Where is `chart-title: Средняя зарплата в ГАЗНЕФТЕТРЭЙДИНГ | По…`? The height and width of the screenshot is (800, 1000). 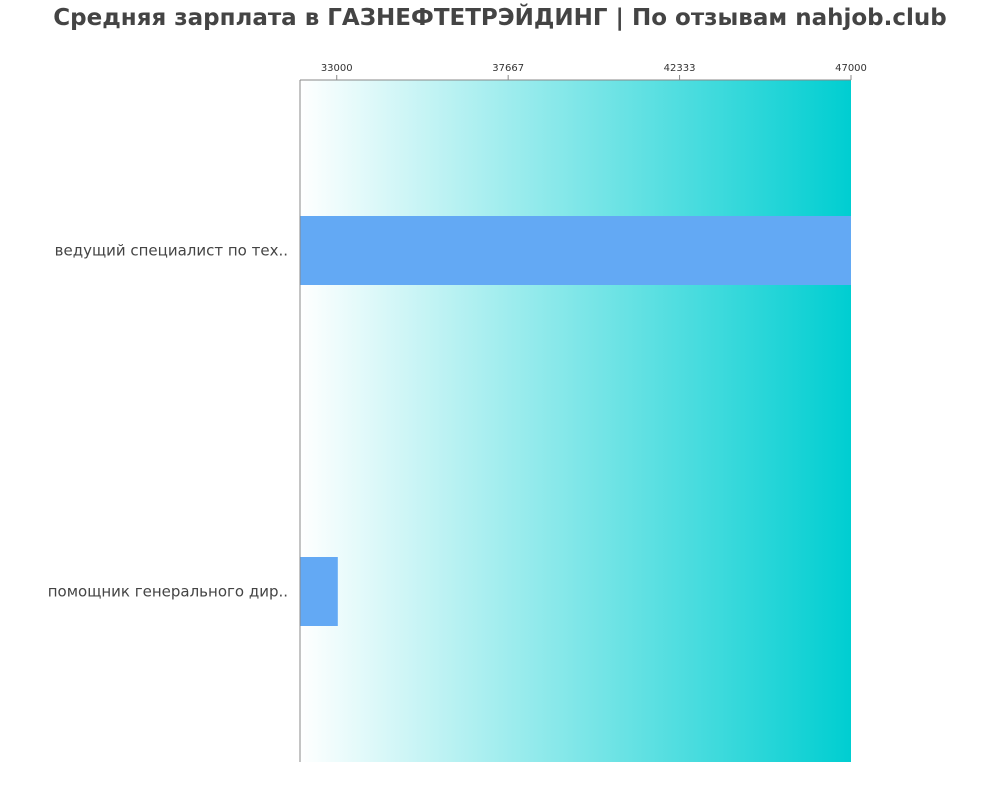
chart-title: Средняя зарплата в ГАЗНЕФТЕТРЭЙДИНГ | По… is located at coordinates (500, 18).